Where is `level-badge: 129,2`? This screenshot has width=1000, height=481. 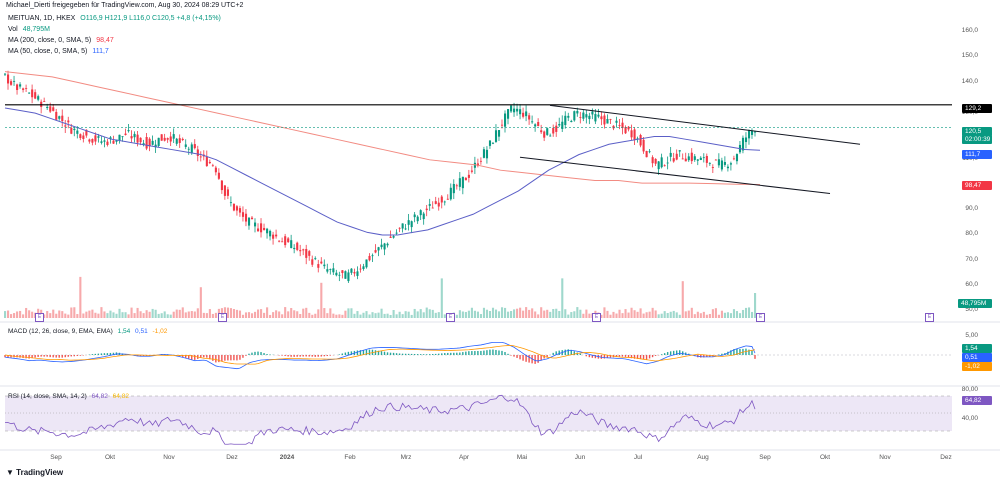 level-badge: 129,2 is located at coordinates (977, 108).